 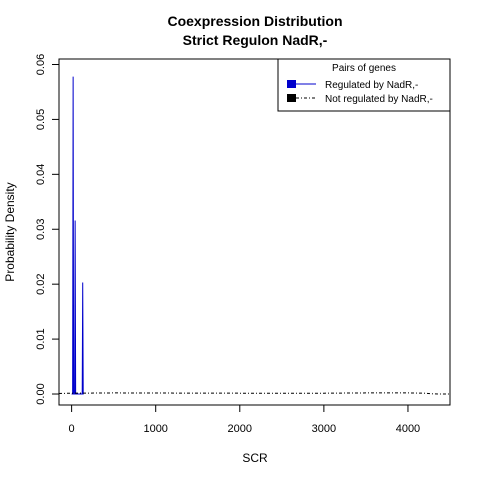 I want to click on y-tick-label: 0.06, so click(x=41, y=64).